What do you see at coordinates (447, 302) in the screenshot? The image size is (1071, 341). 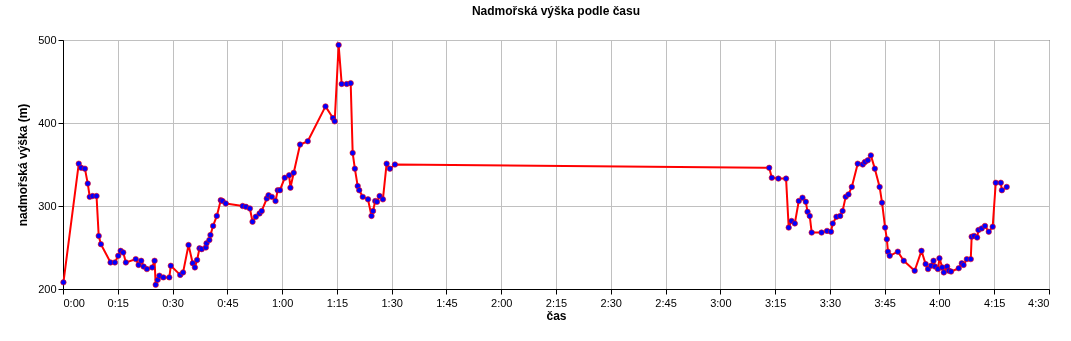 I see `x-tick-label: 1:45` at bounding box center [447, 302].